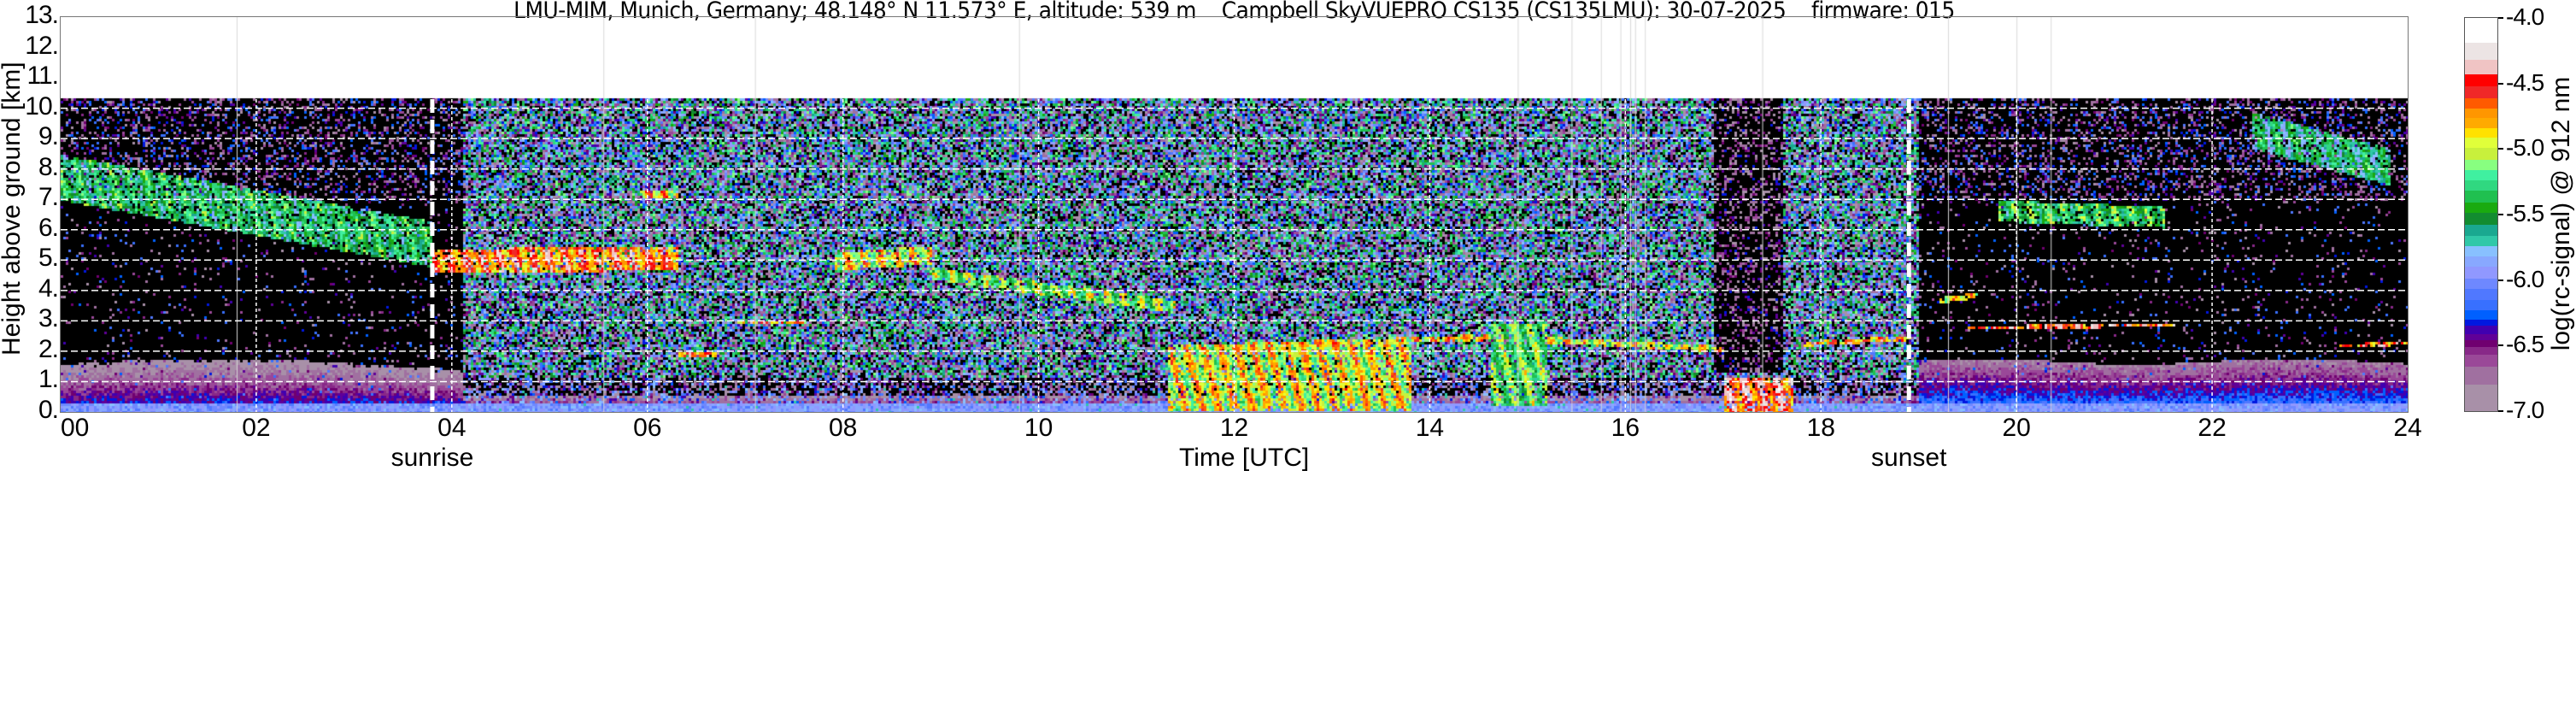 The width and height of the screenshot is (2576, 706). Describe the element at coordinates (256, 428) in the screenshot. I see `x-tick-label: 02` at that location.